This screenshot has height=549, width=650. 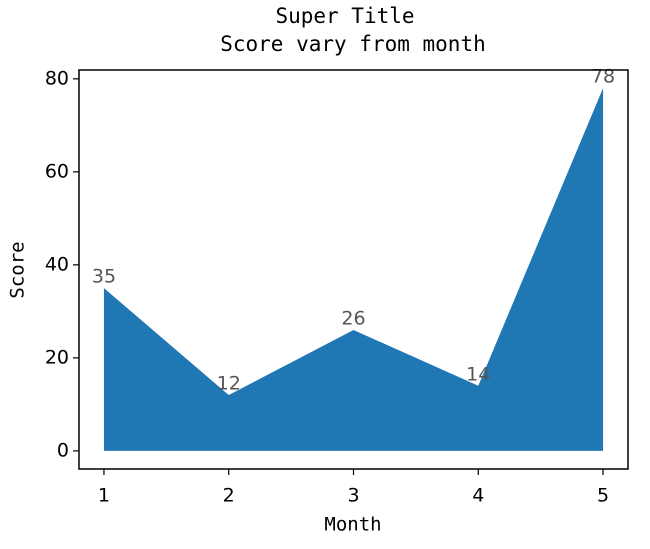 What do you see at coordinates (353, 496) in the screenshot?
I see `x-tick-label: 3` at bounding box center [353, 496].